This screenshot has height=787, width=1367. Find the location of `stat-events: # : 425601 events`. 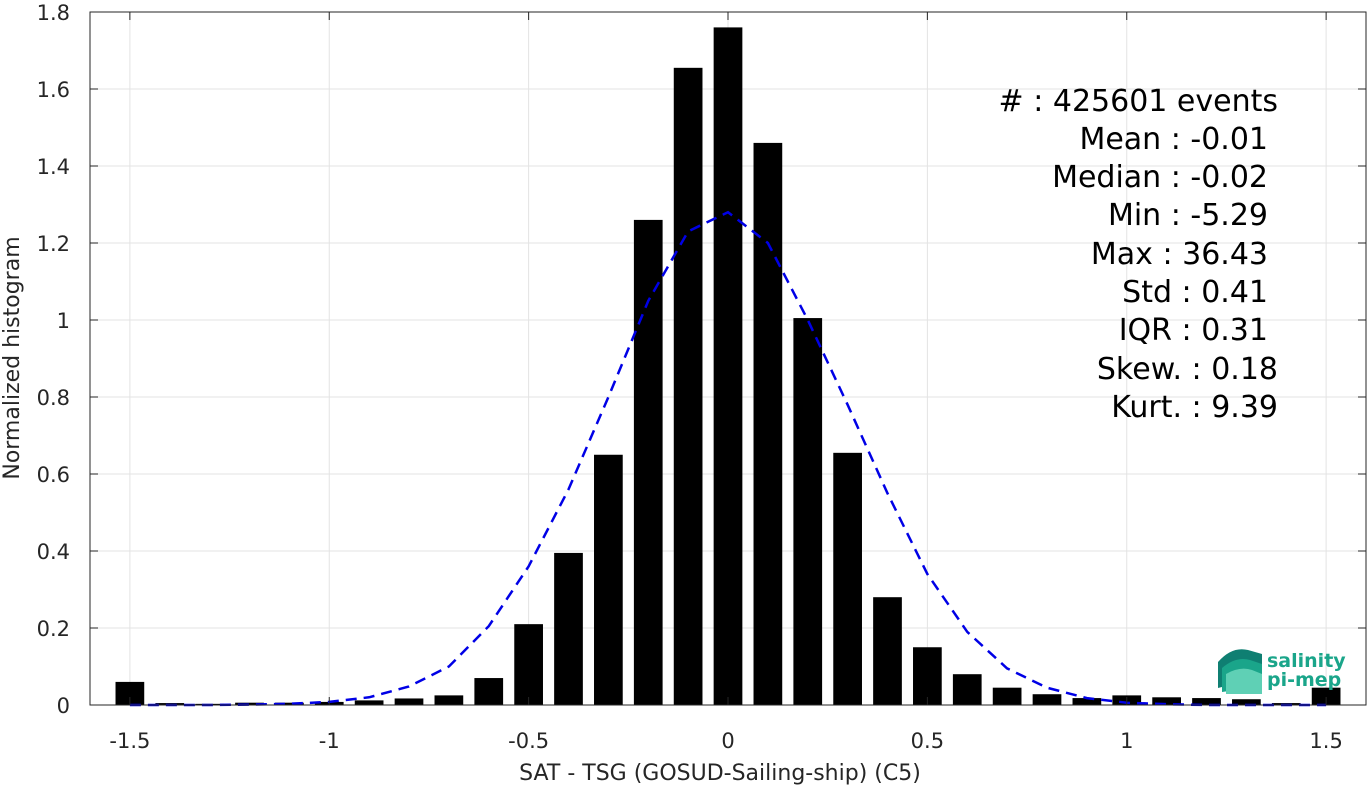

stat-events: # : 425601 events is located at coordinates (1138, 101).